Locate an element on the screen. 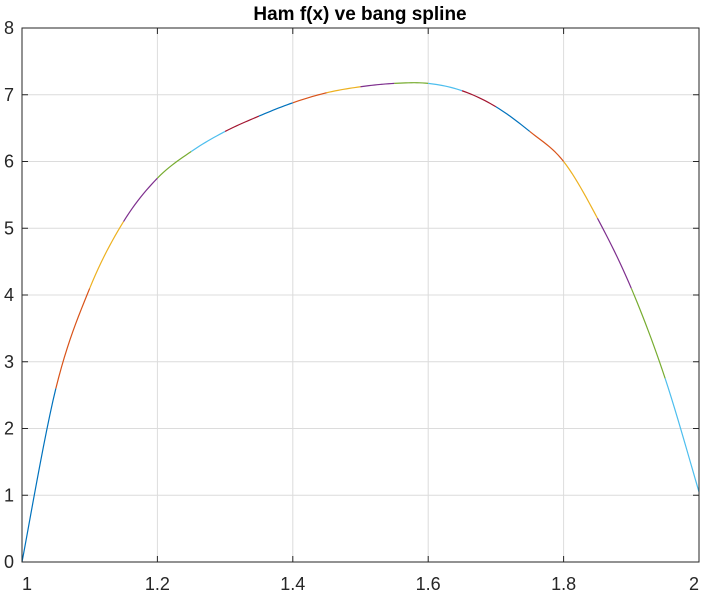 This screenshot has height=595, width=707. y-tick-labels: 0 1 2 3 4 5 6 7 8 is located at coordinates (9, 295).